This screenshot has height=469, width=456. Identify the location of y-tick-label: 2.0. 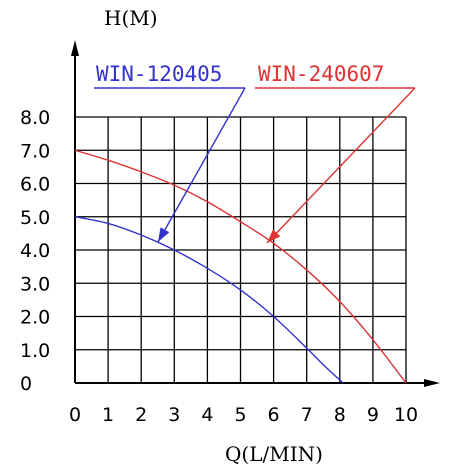
(35, 318).